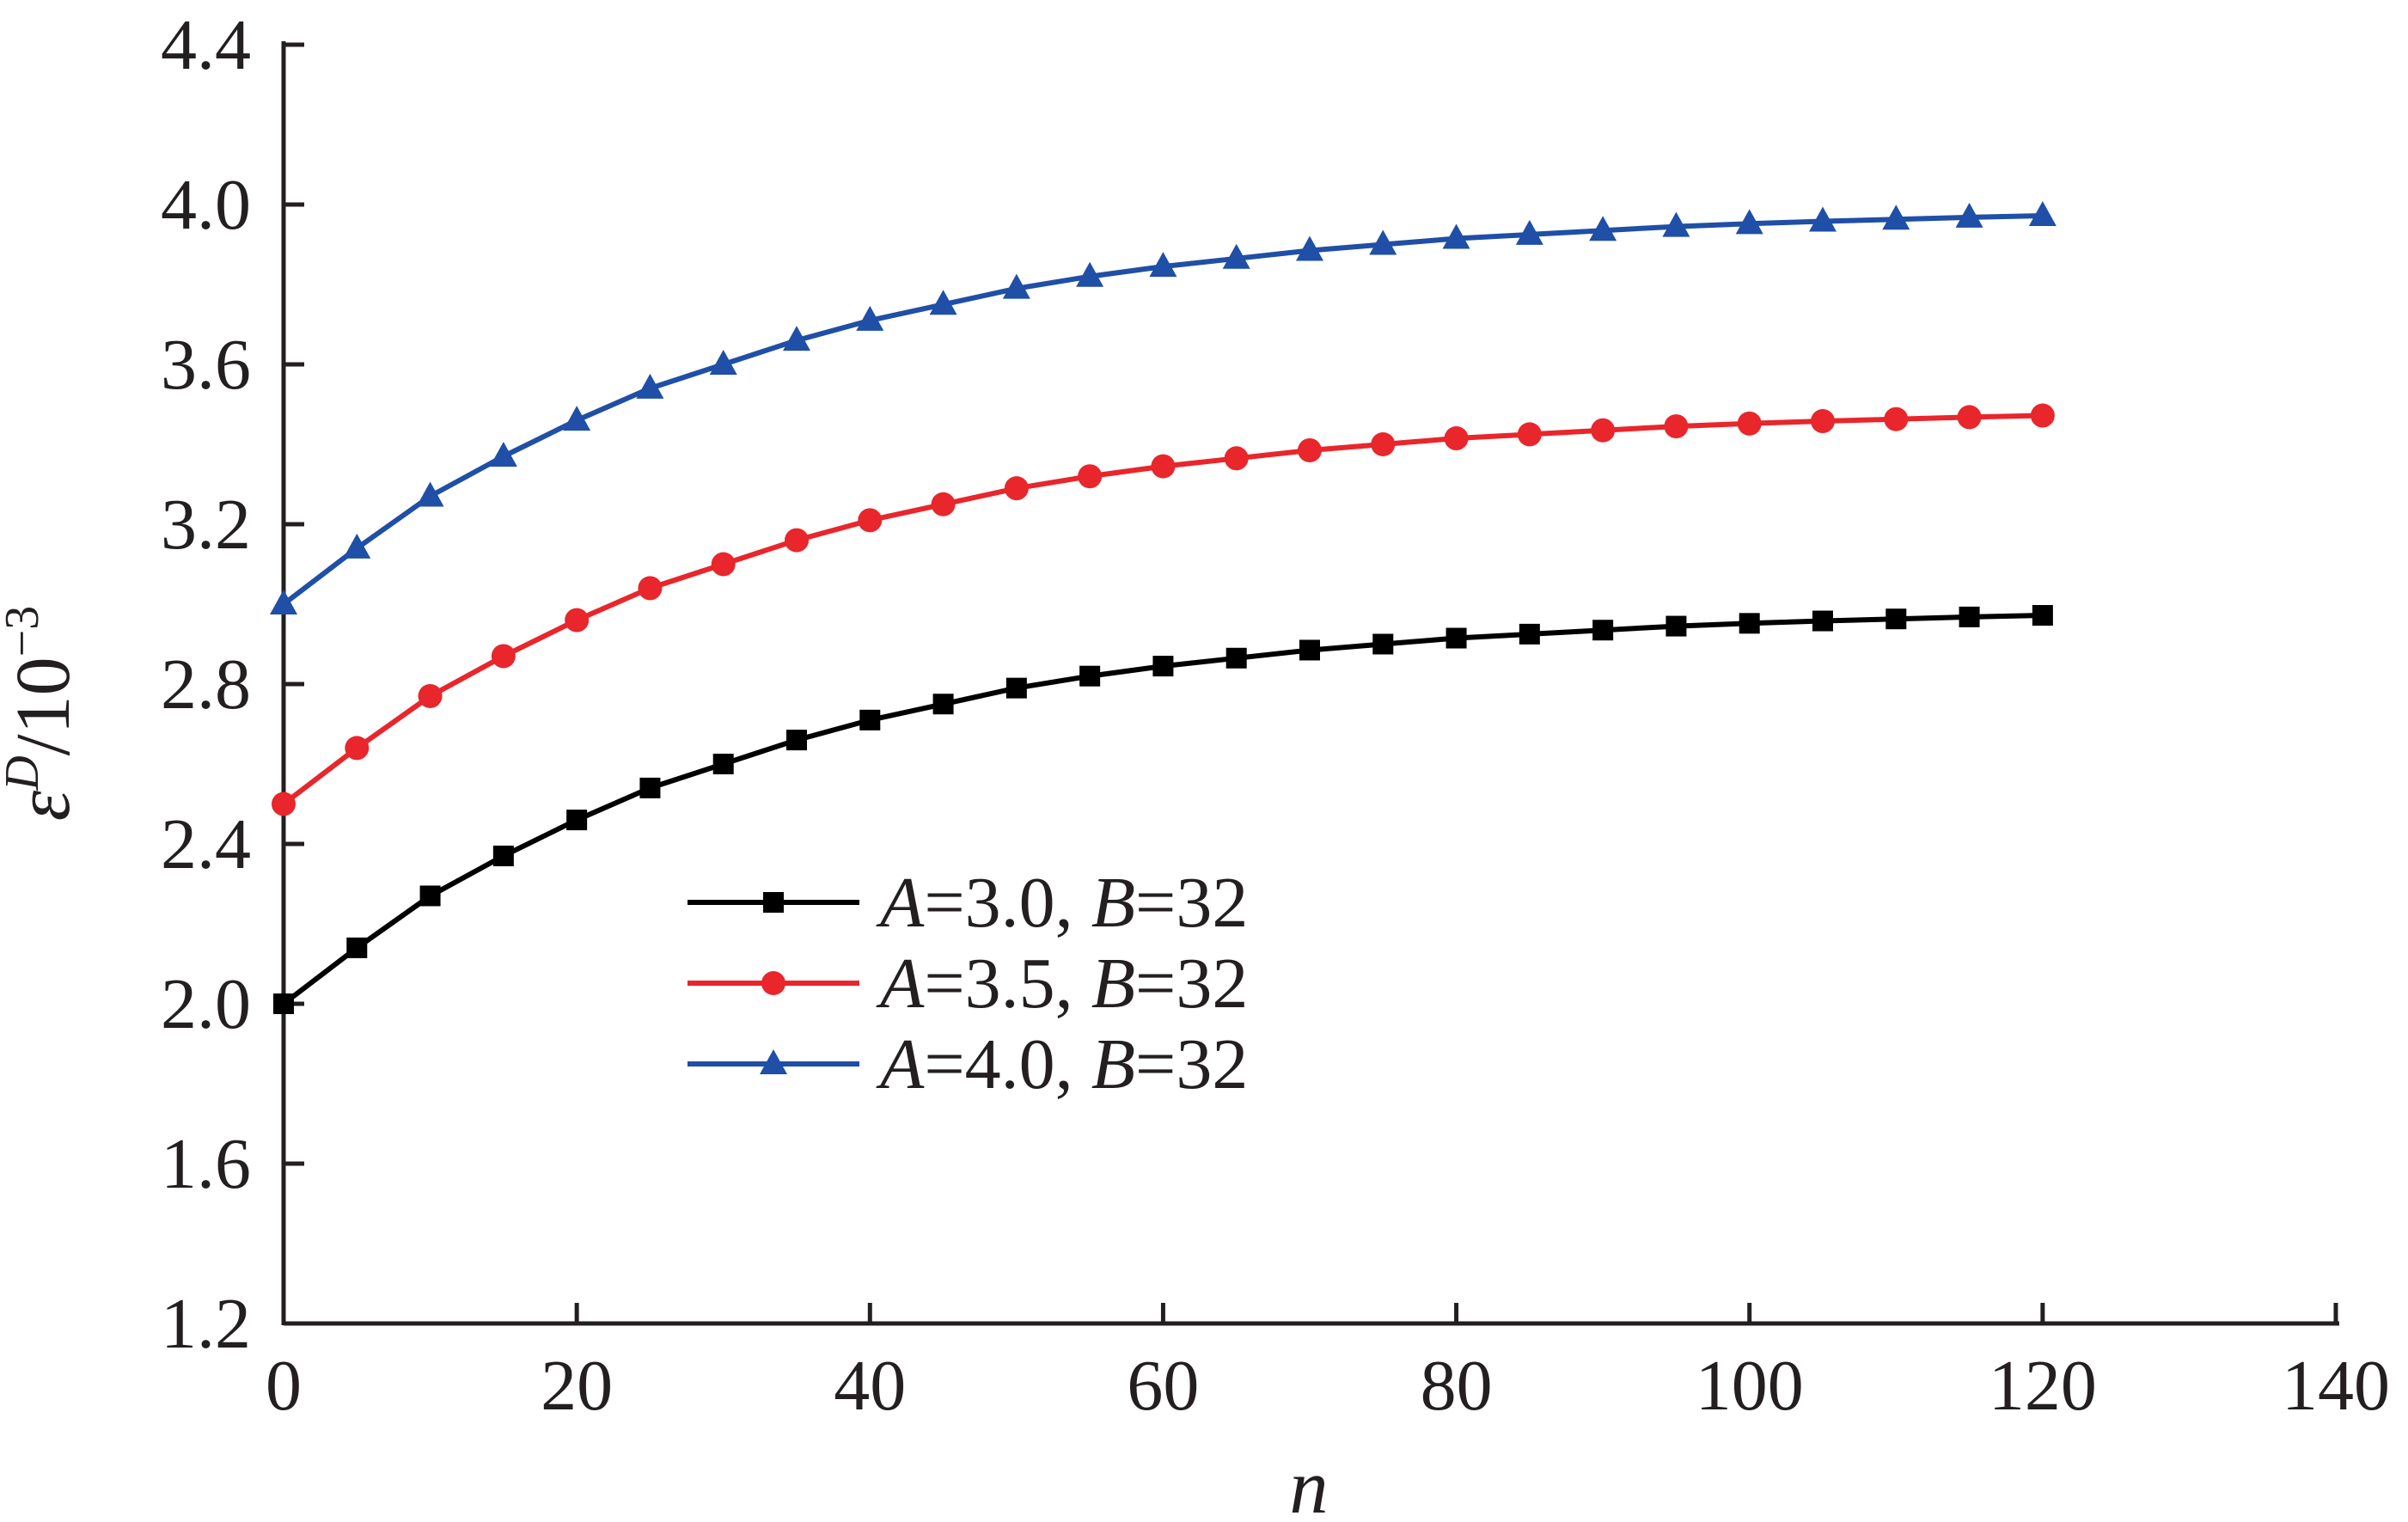 The image size is (2408, 1522). I want to click on x-tick-label: 120, so click(2043, 1386).